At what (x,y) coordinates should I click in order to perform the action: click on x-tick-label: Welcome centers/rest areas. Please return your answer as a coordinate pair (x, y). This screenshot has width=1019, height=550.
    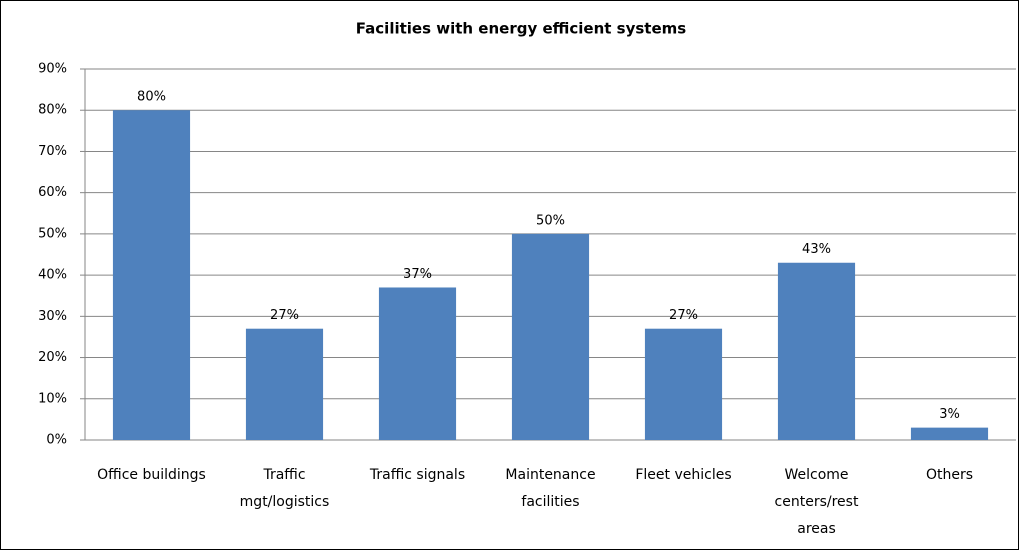
    Looking at the image, I should click on (816, 502).